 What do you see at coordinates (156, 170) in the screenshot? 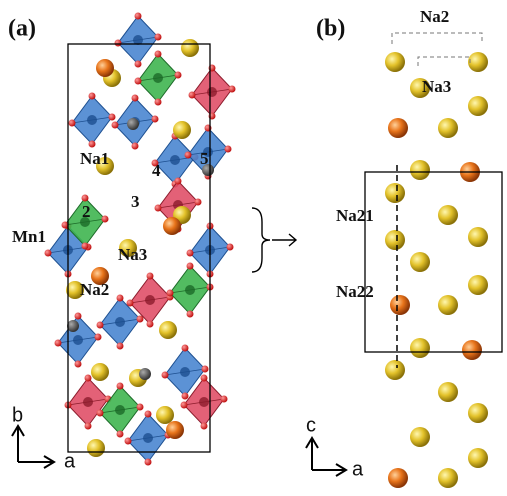
I see `site-label: 4` at bounding box center [156, 170].